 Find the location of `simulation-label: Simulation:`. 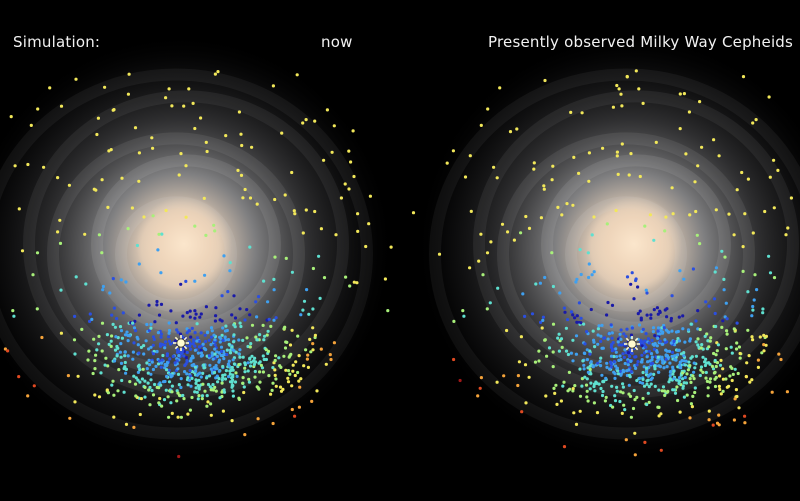

simulation-label: Simulation: is located at coordinates (57, 42).